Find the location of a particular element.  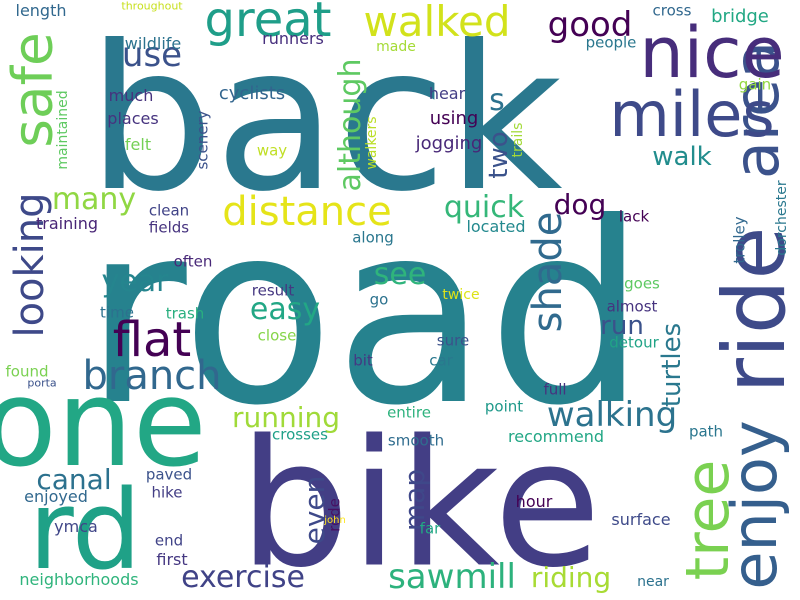

word-found: found is located at coordinates (27, 371).